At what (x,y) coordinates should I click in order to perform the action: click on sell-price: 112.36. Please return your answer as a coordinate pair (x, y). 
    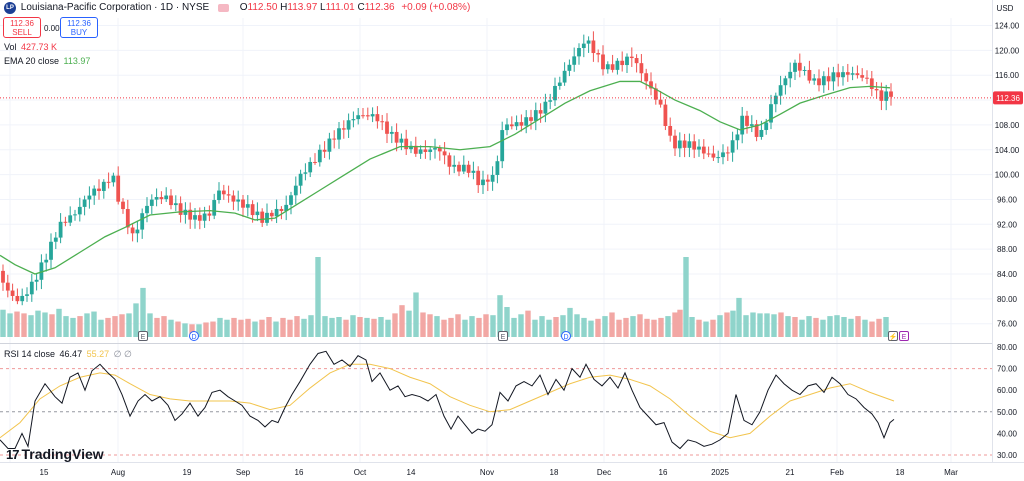
    Looking at the image, I should click on (22, 23).